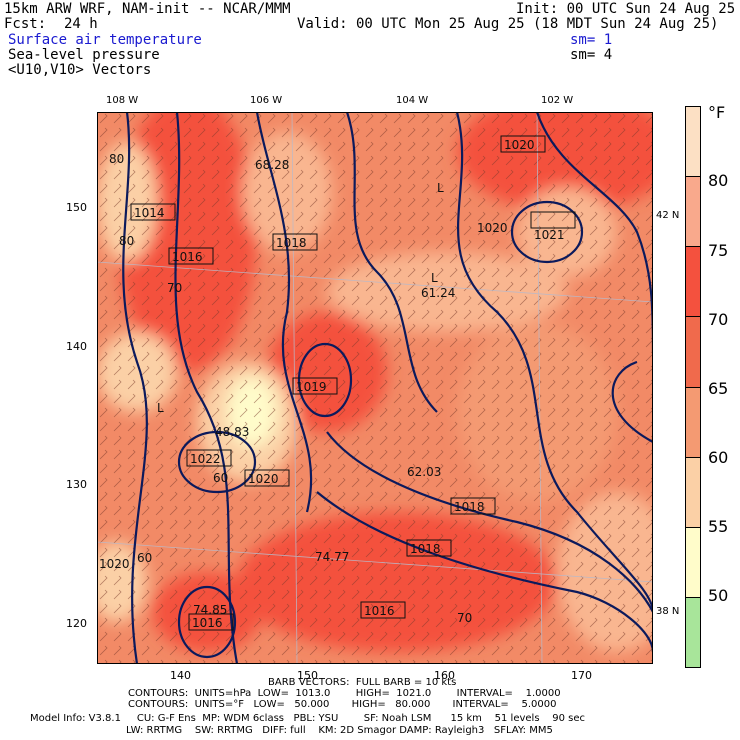  Describe the element at coordinates (549, 235) in the screenshot. I see `slp-label: 1021` at that location.